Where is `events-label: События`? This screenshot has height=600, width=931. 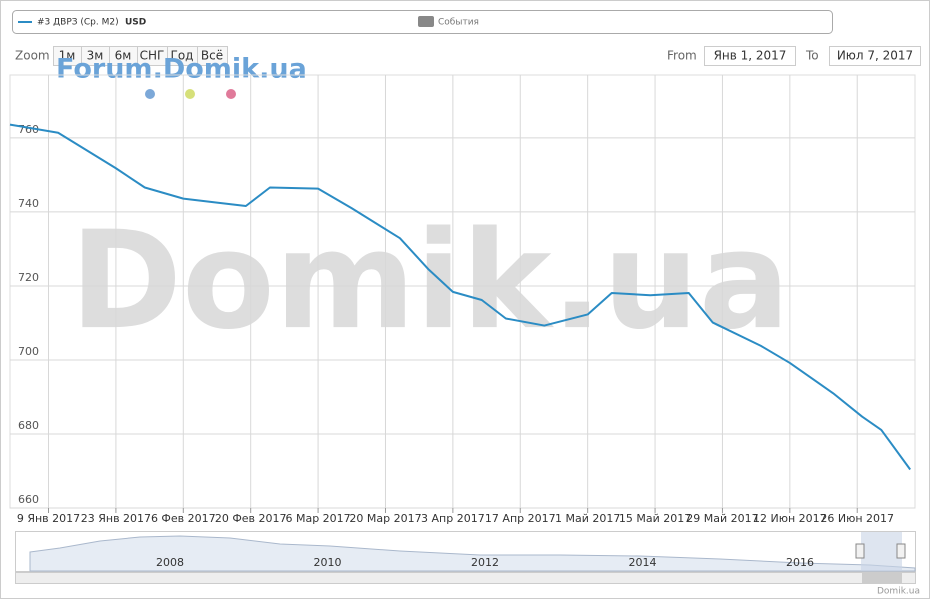
events-label: События is located at coordinates (458, 23).